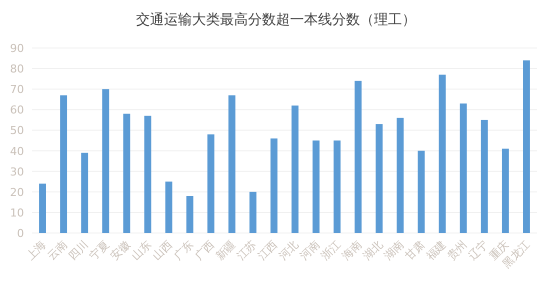  Describe the element at coordinates (17, 171) in the screenshot. I see `y-tick-label: 30` at that location.